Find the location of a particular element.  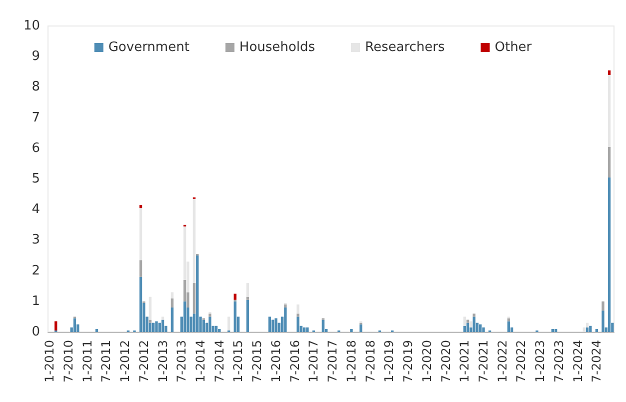

legend-label: Researchers is located at coordinates (404, 47).